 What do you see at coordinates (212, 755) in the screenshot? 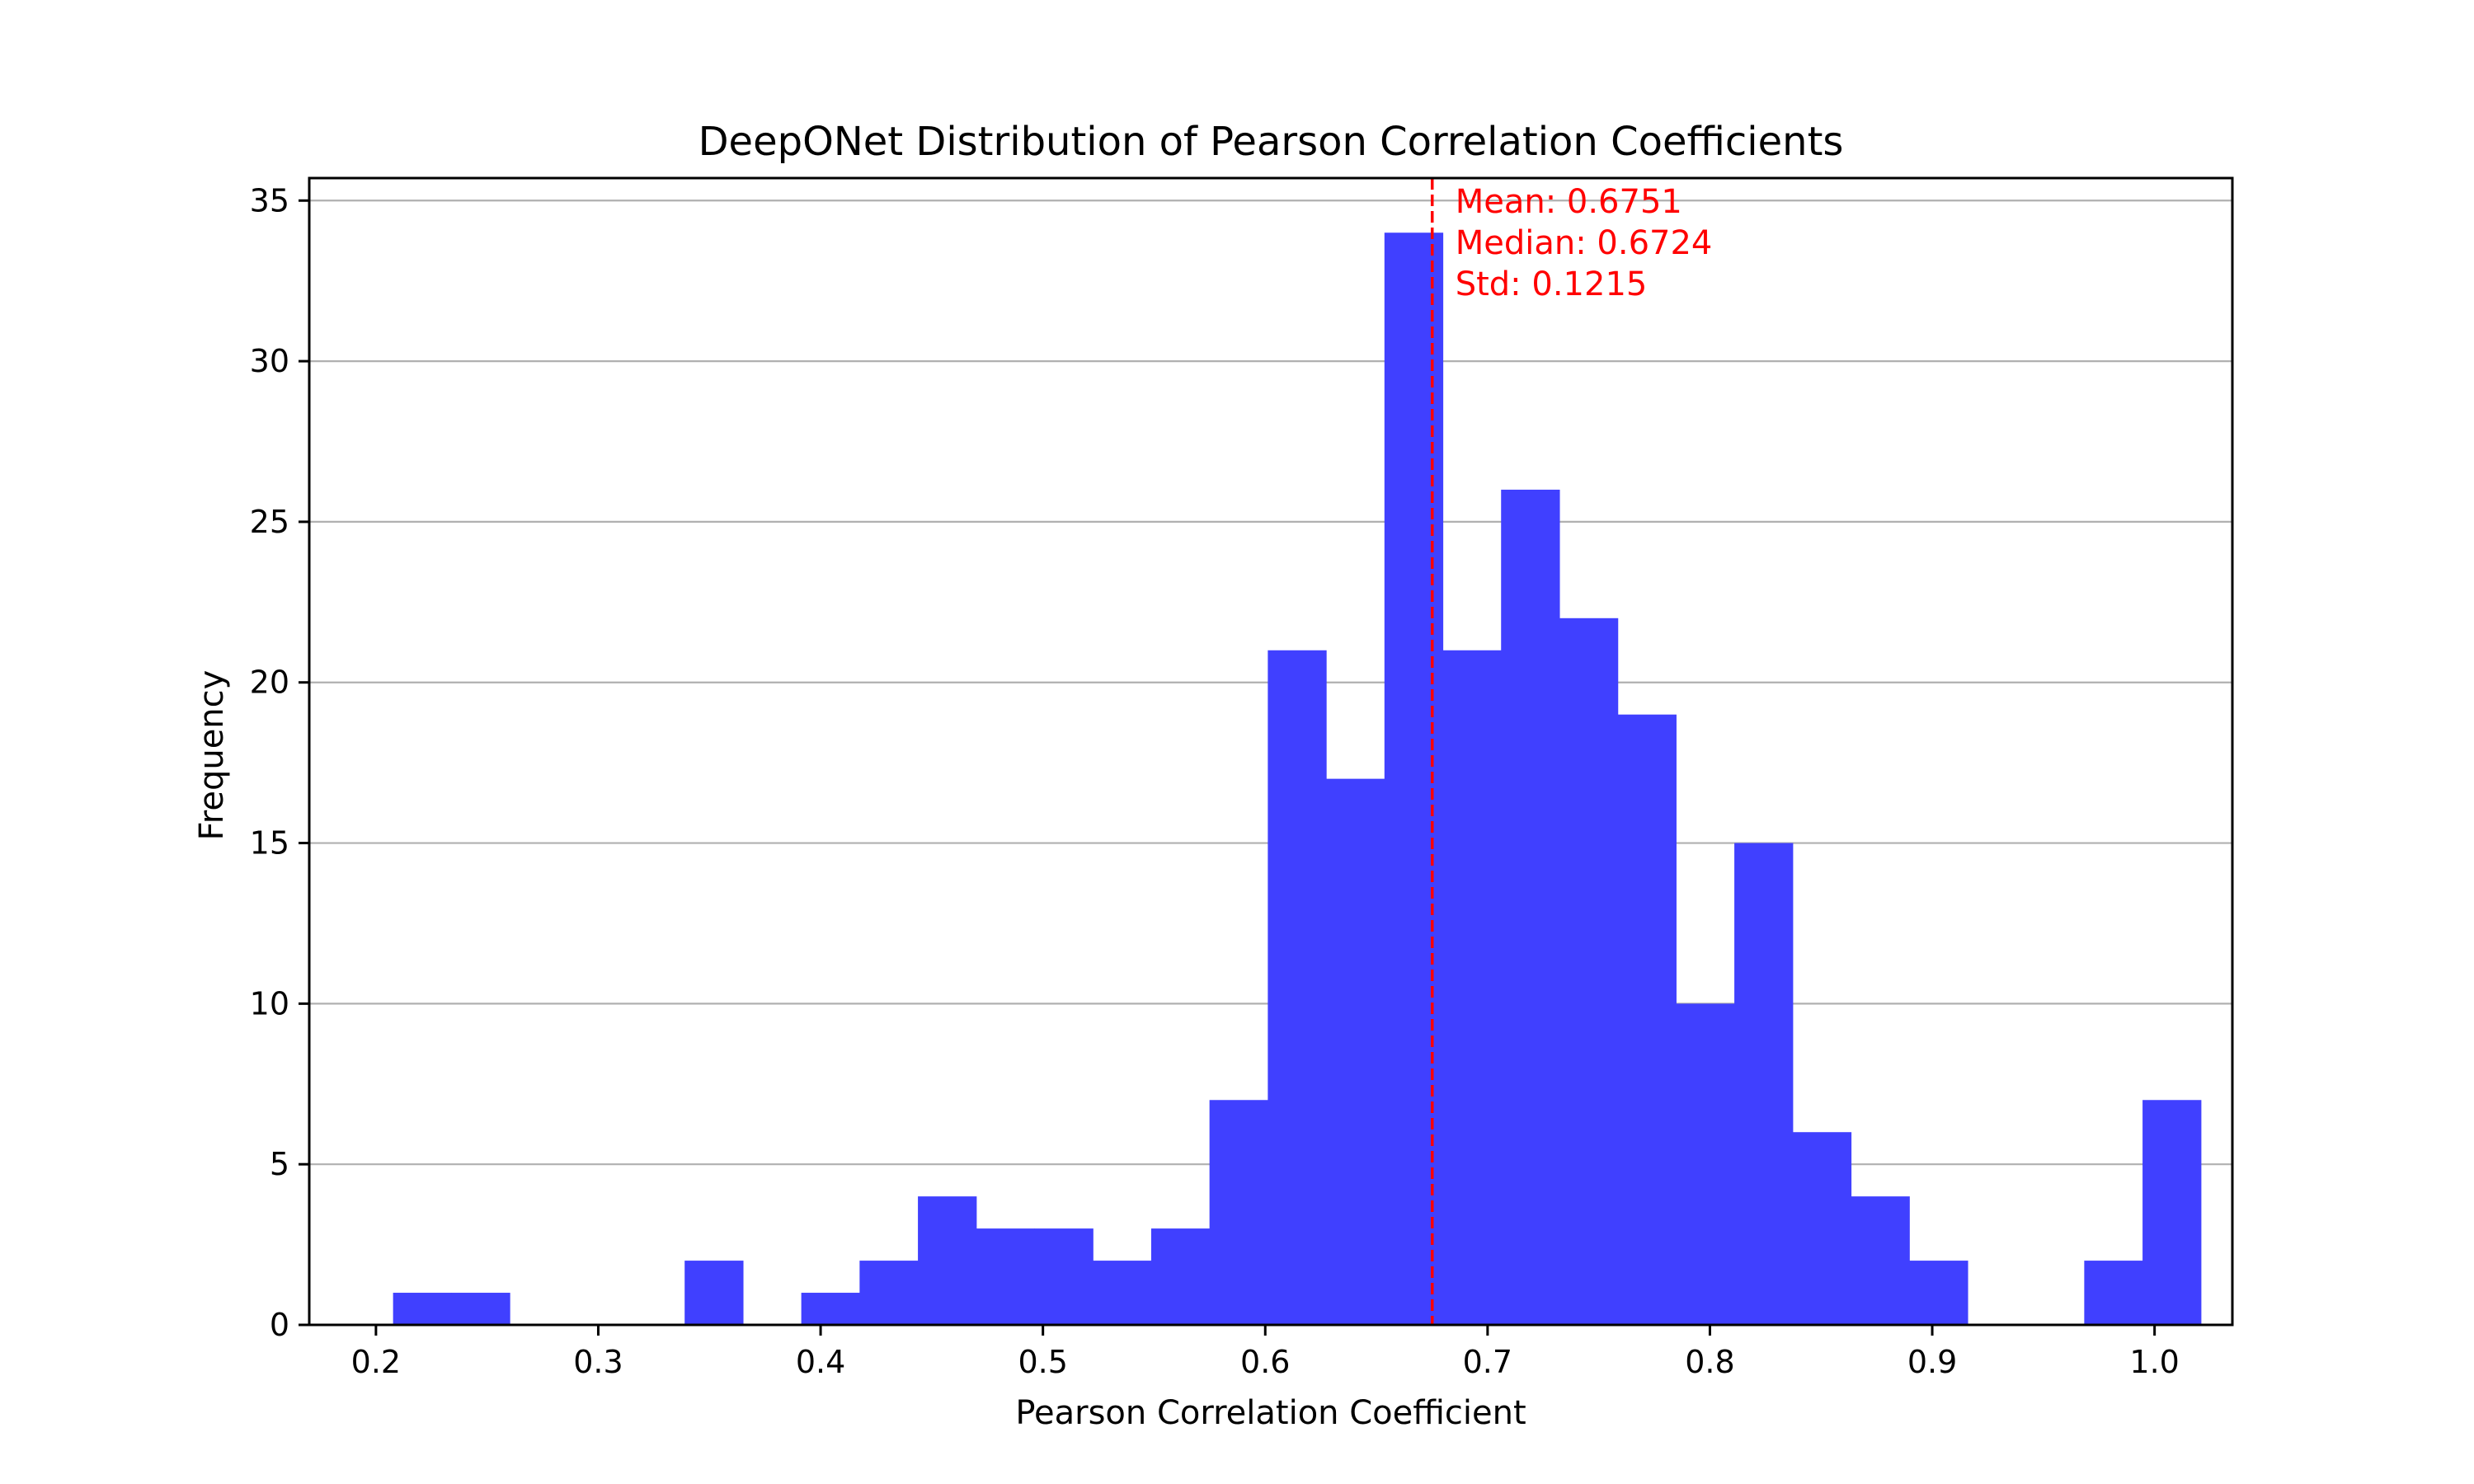
I see `y-axis-label: Frequency` at bounding box center [212, 755].